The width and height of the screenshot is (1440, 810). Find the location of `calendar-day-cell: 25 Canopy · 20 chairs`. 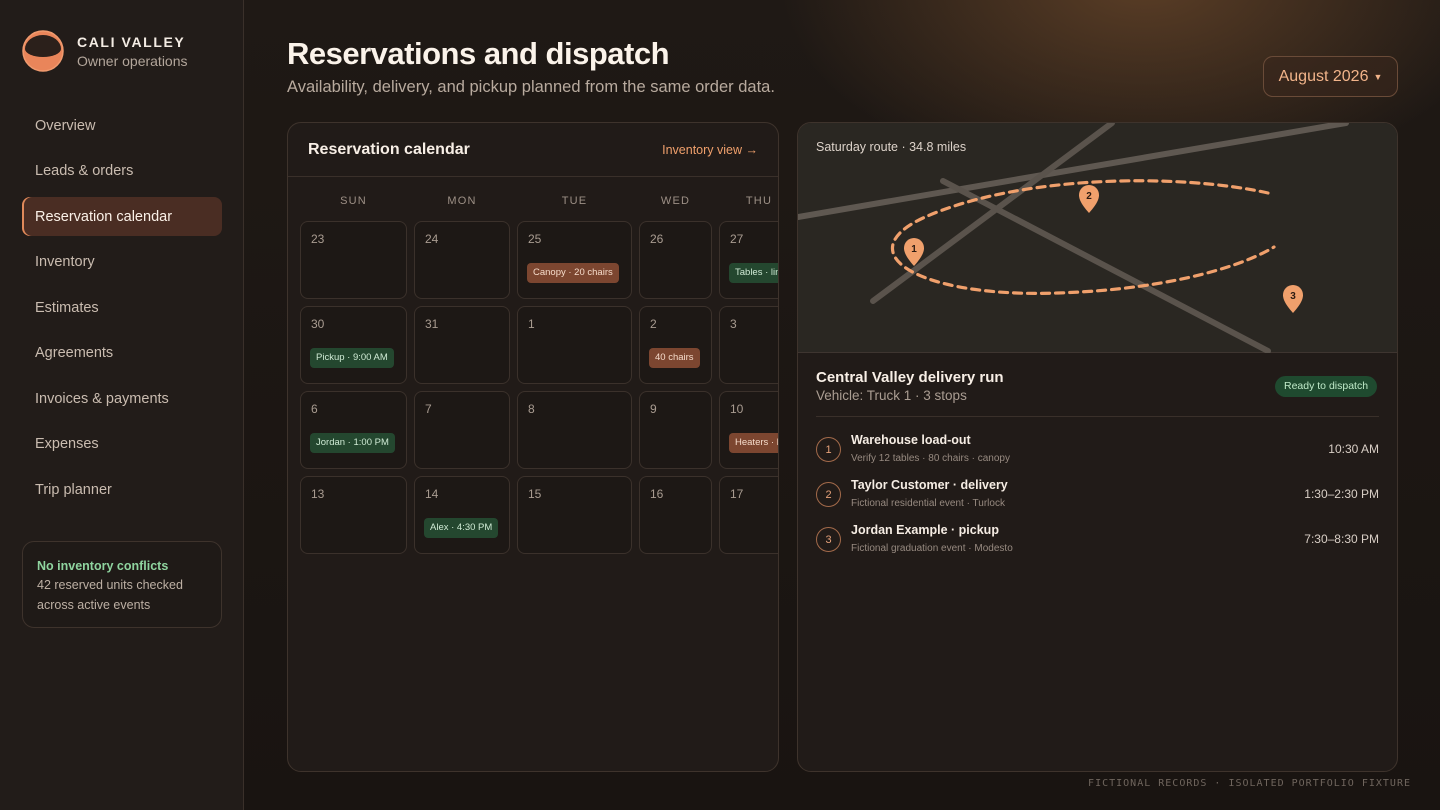

calendar-day-cell: 25 Canopy · 20 chairs is located at coordinates (574, 260).